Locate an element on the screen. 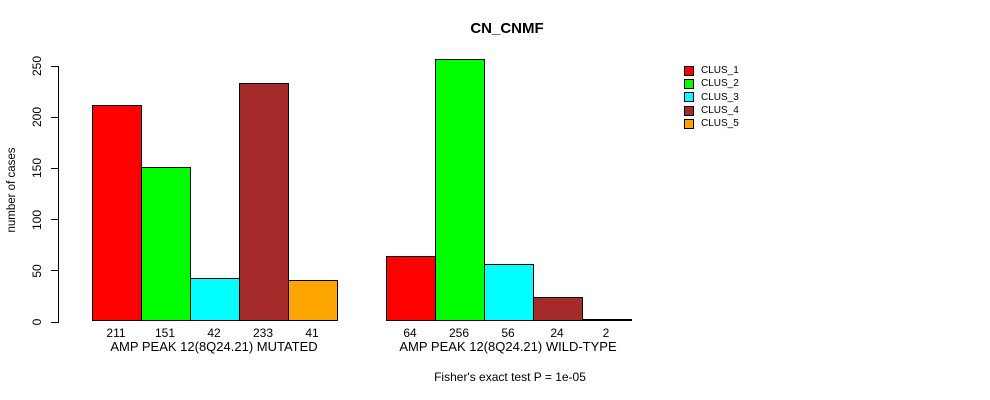 The height and width of the screenshot is (400, 990). y-axis-tick-label: 150 is located at coordinates (37, 168).